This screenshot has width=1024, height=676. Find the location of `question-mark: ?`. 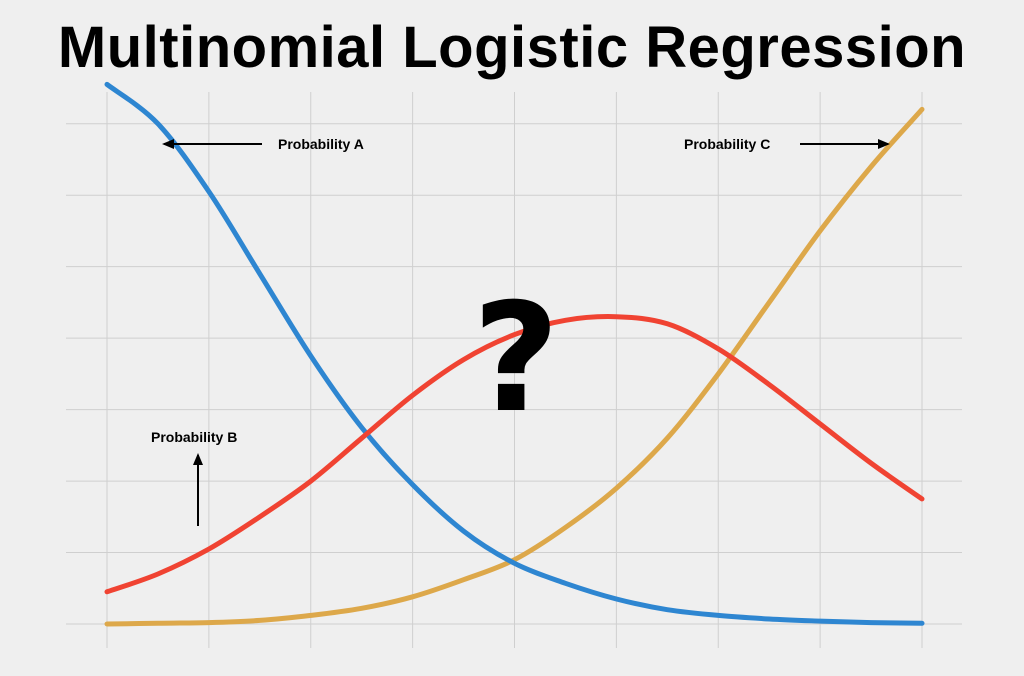

question-mark: ? is located at coordinates (515, 359).